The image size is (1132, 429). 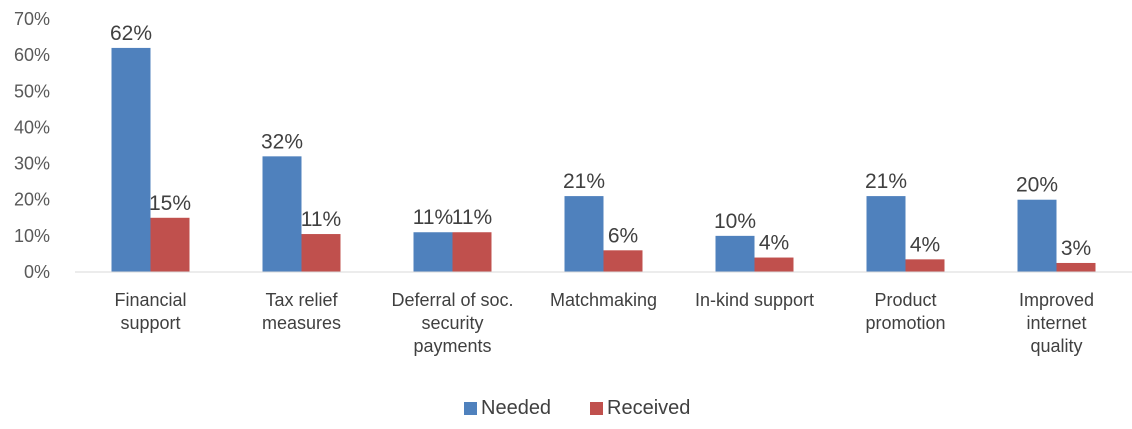 What do you see at coordinates (577, 408) in the screenshot?
I see `legend: Needed Received` at bounding box center [577, 408].